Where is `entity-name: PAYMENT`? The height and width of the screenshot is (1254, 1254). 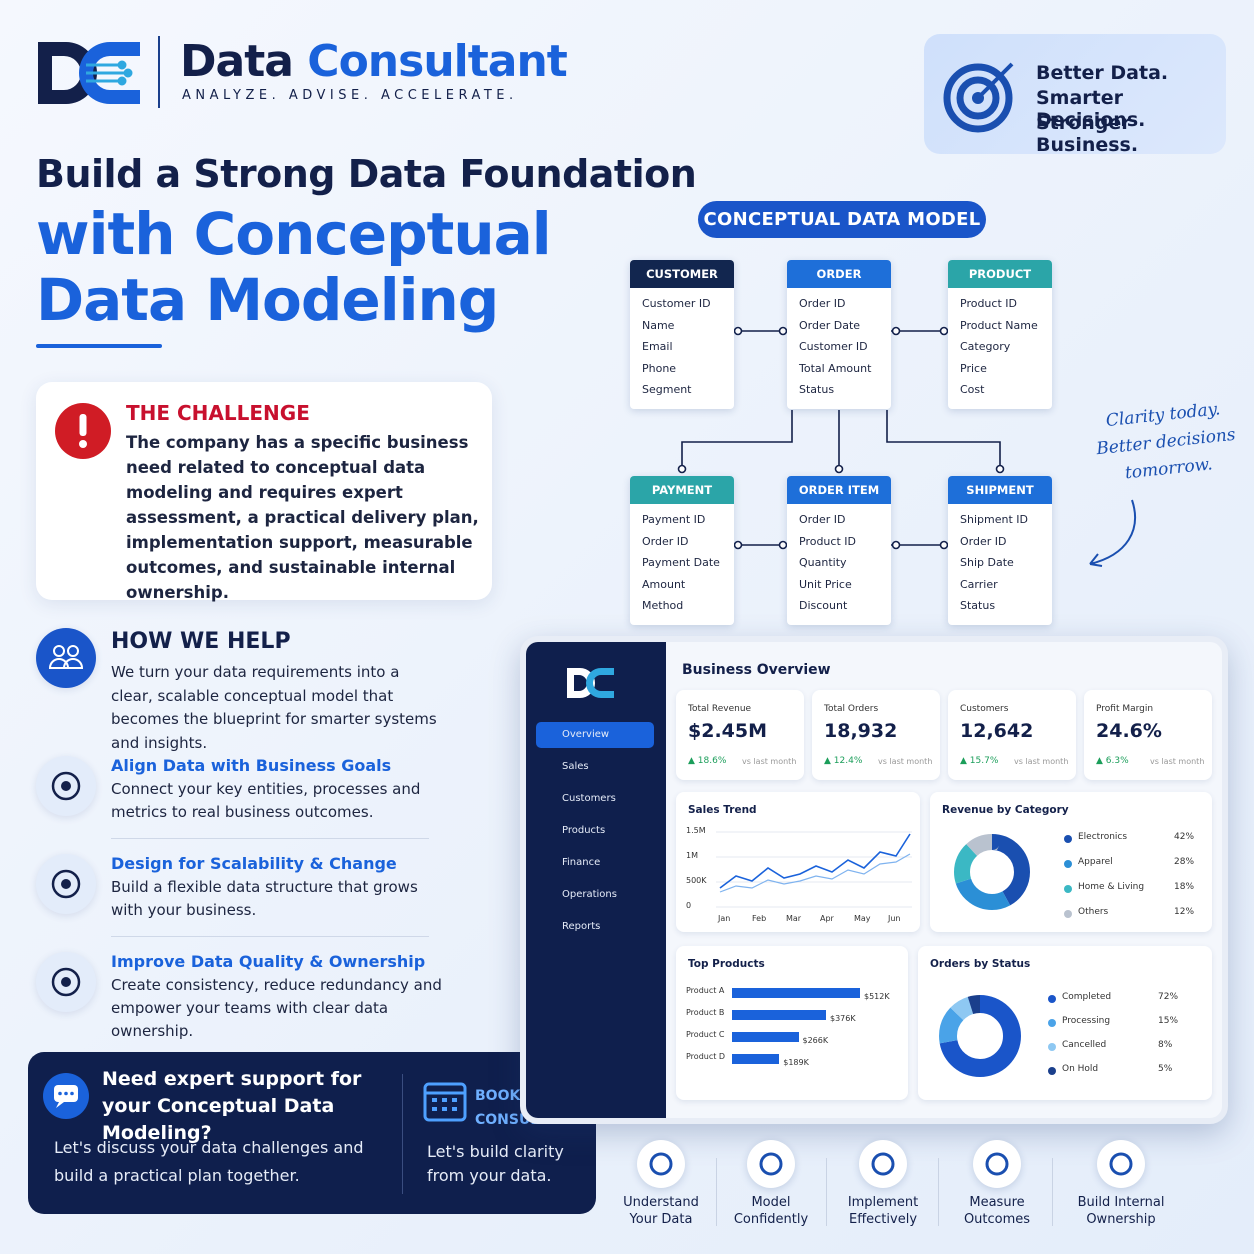 entity-name: PAYMENT is located at coordinates (682, 490).